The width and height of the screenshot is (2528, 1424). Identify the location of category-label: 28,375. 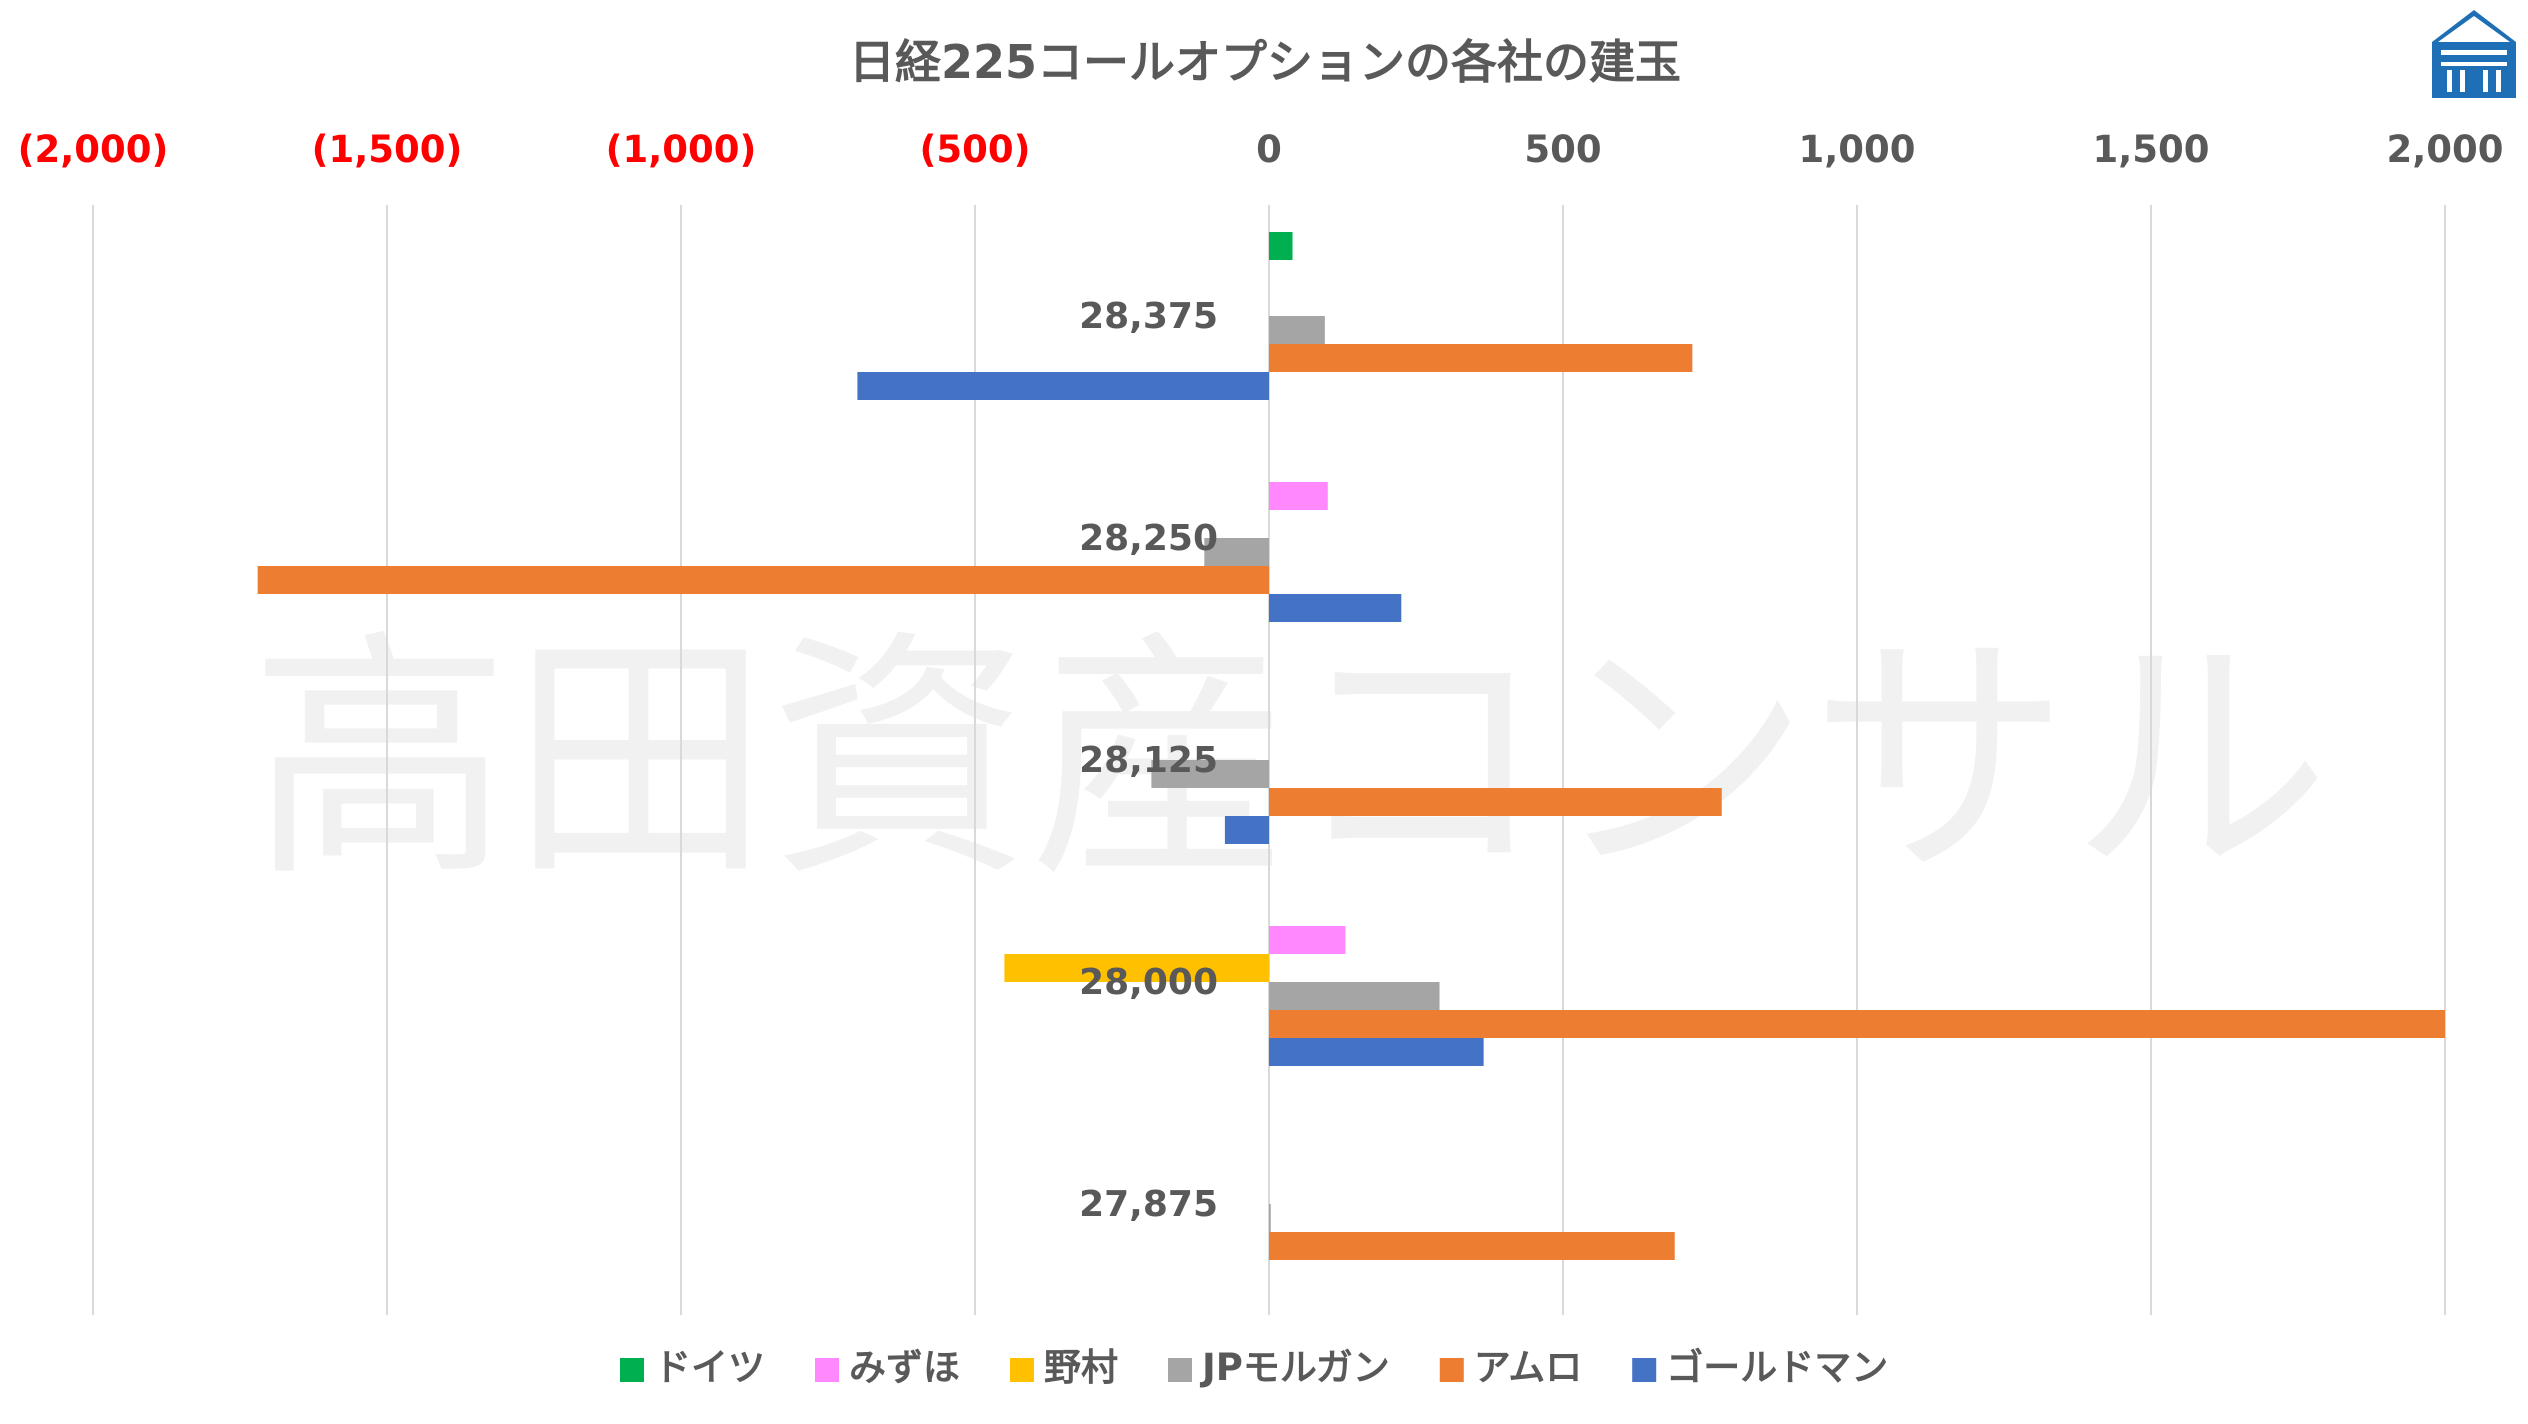
(1148, 316).